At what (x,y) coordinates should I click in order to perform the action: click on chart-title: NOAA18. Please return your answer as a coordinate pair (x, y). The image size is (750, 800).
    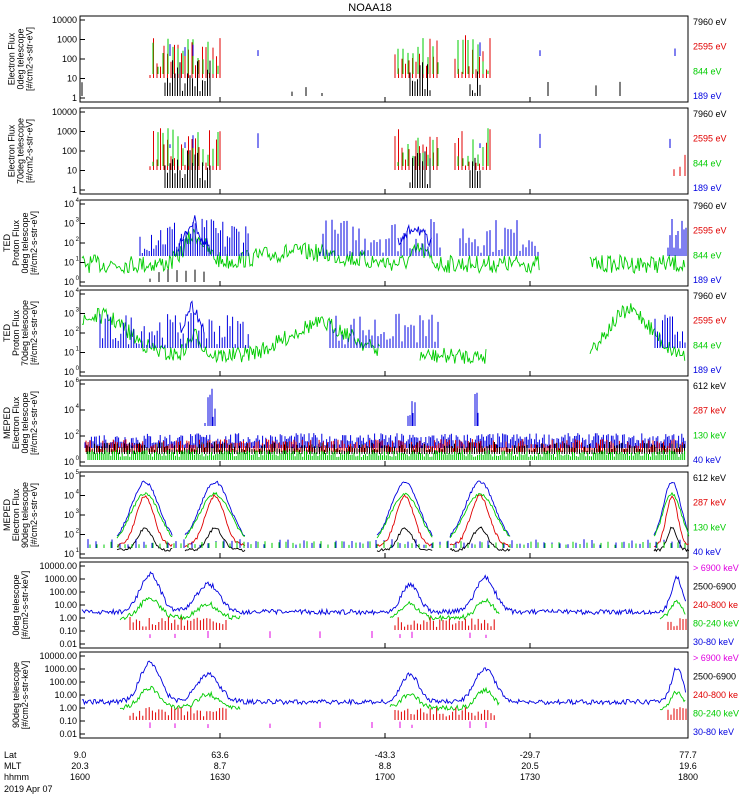
    Looking at the image, I should click on (369, 8).